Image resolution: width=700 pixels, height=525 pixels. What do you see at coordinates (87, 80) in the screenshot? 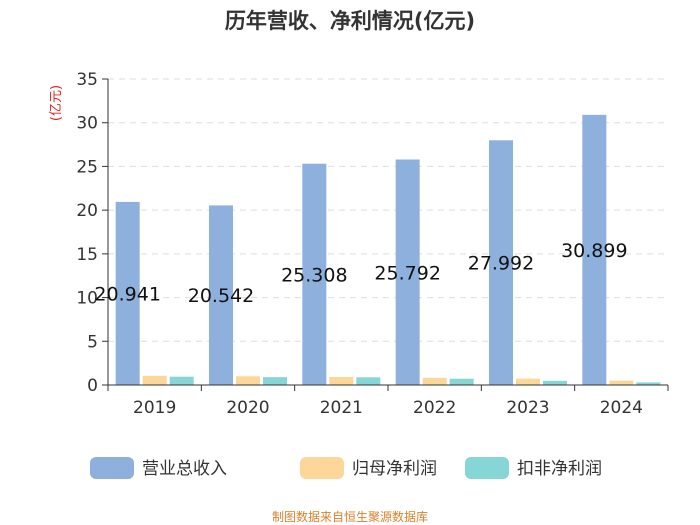
I see `y-tick-label: 35` at bounding box center [87, 80].